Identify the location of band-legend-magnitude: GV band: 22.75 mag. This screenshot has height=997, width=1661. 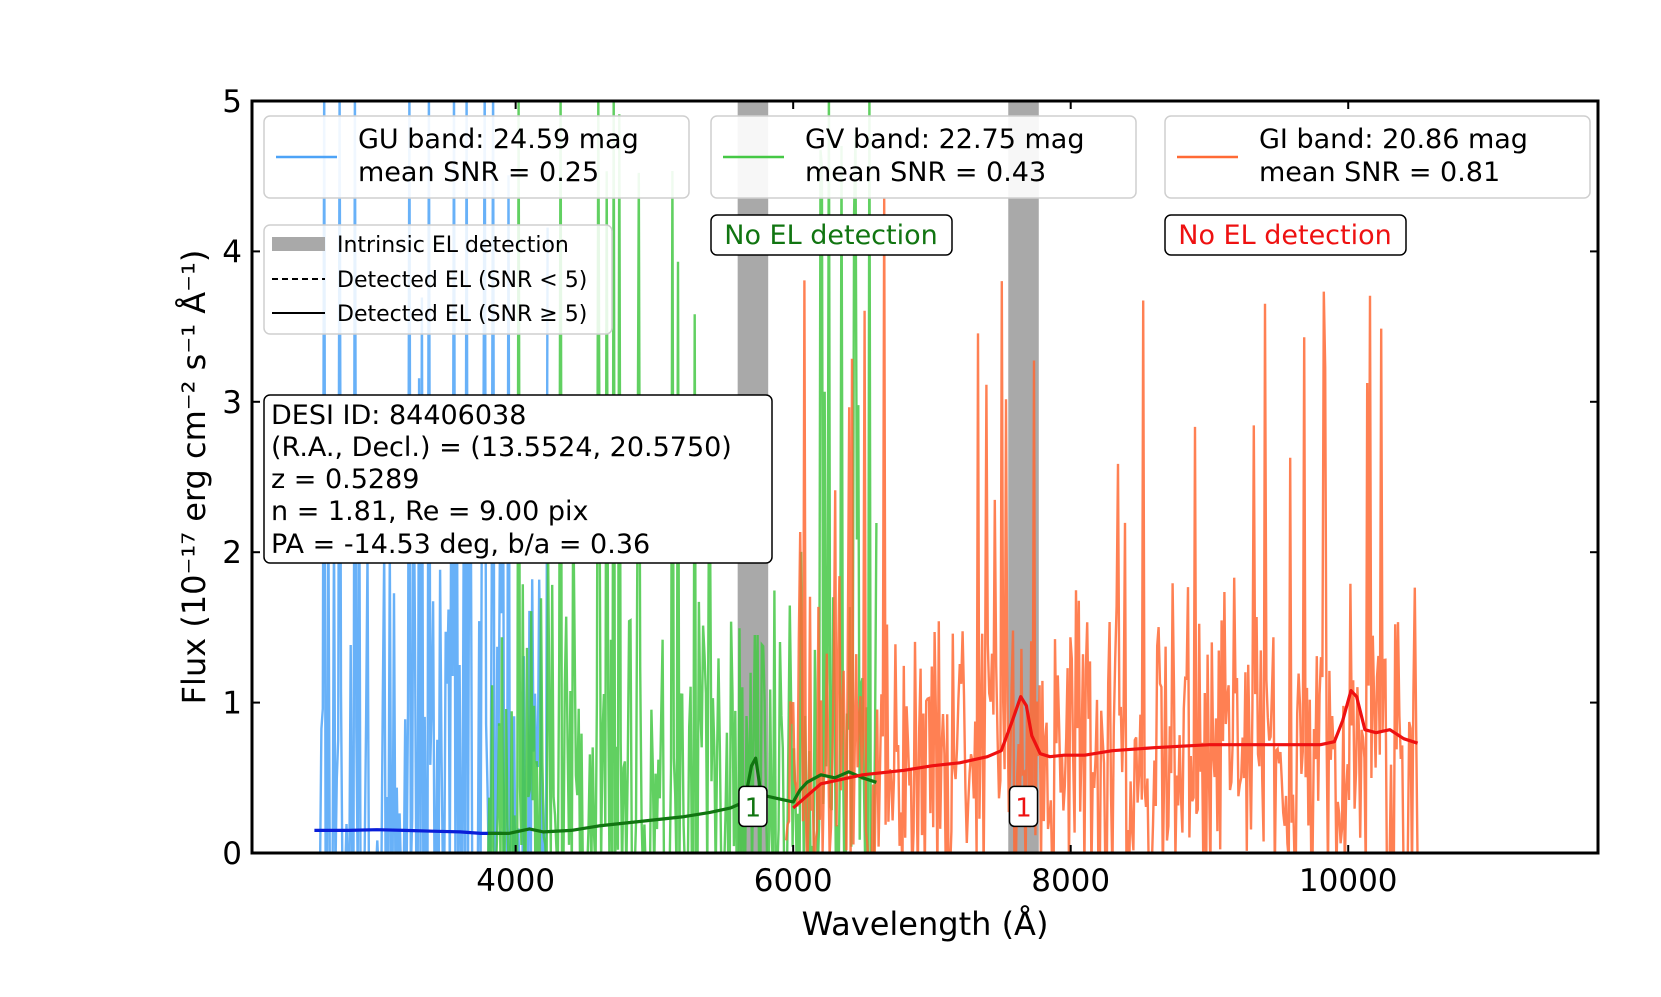
(944, 139).